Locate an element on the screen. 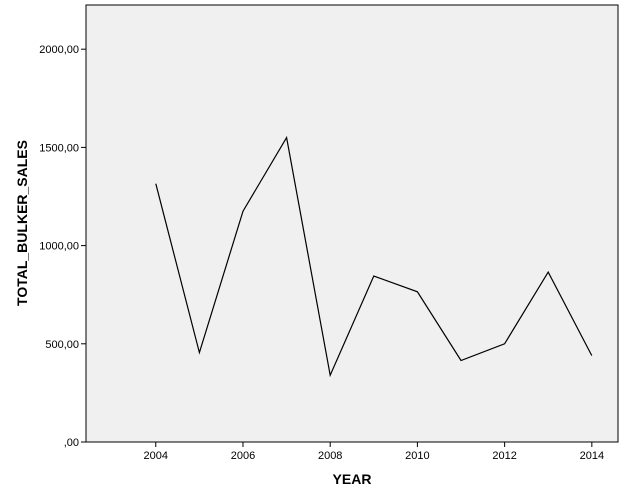  x-axis-title: YEAR is located at coordinates (352, 479).